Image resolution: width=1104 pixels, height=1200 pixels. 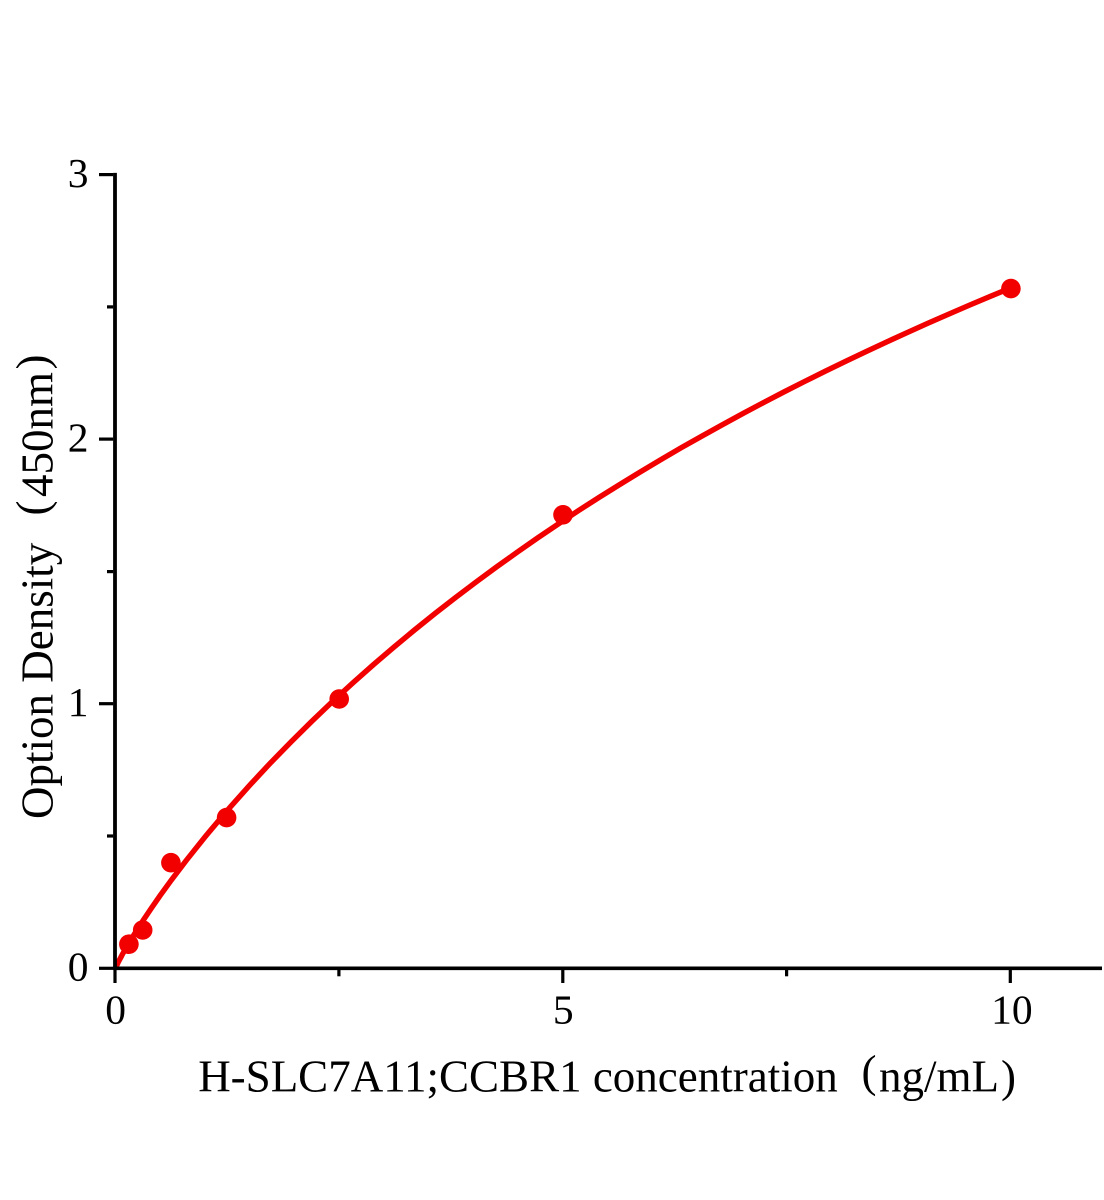 What do you see at coordinates (1012, 1010) in the screenshot?
I see `svg-text: 10` at bounding box center [1012, 1010].